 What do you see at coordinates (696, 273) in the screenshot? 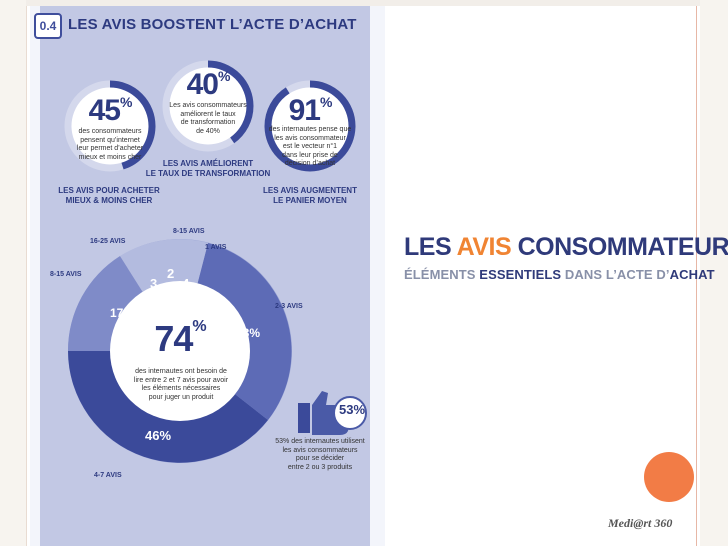
I see `right-border-line` at bounding box center [696, 273].